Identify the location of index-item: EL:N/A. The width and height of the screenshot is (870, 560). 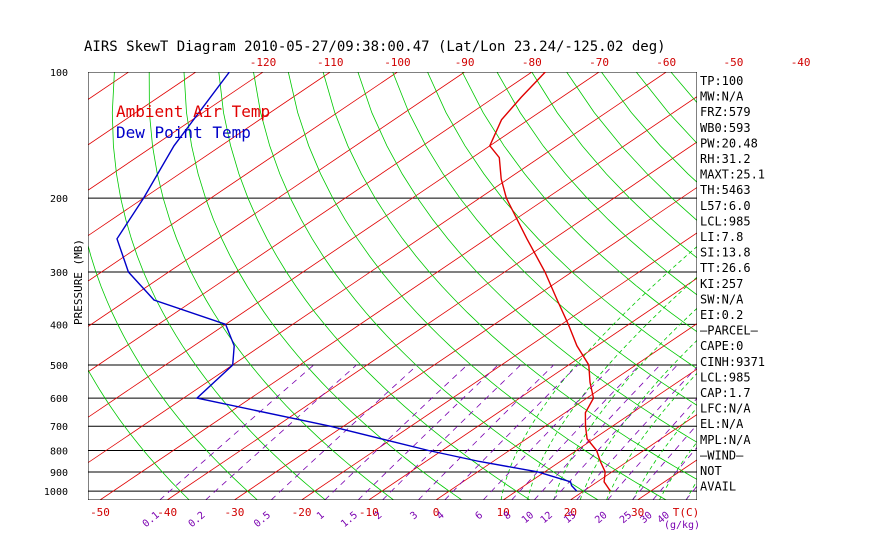
(722, 424).